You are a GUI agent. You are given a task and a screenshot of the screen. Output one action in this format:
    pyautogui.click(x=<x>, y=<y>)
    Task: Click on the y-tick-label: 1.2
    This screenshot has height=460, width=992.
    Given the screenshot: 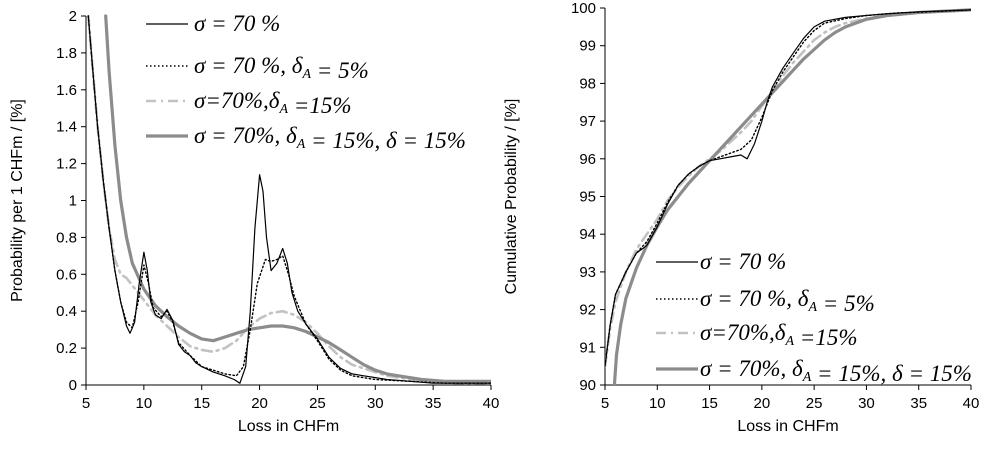 What is the action you would take?
    pyautogui.click(x=66, y=164)
    